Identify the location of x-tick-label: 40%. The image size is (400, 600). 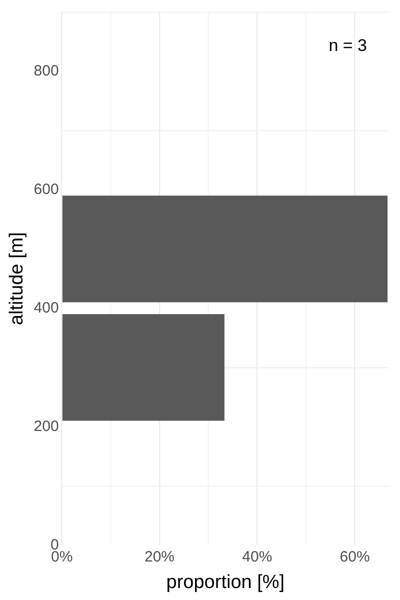
(257, 557).